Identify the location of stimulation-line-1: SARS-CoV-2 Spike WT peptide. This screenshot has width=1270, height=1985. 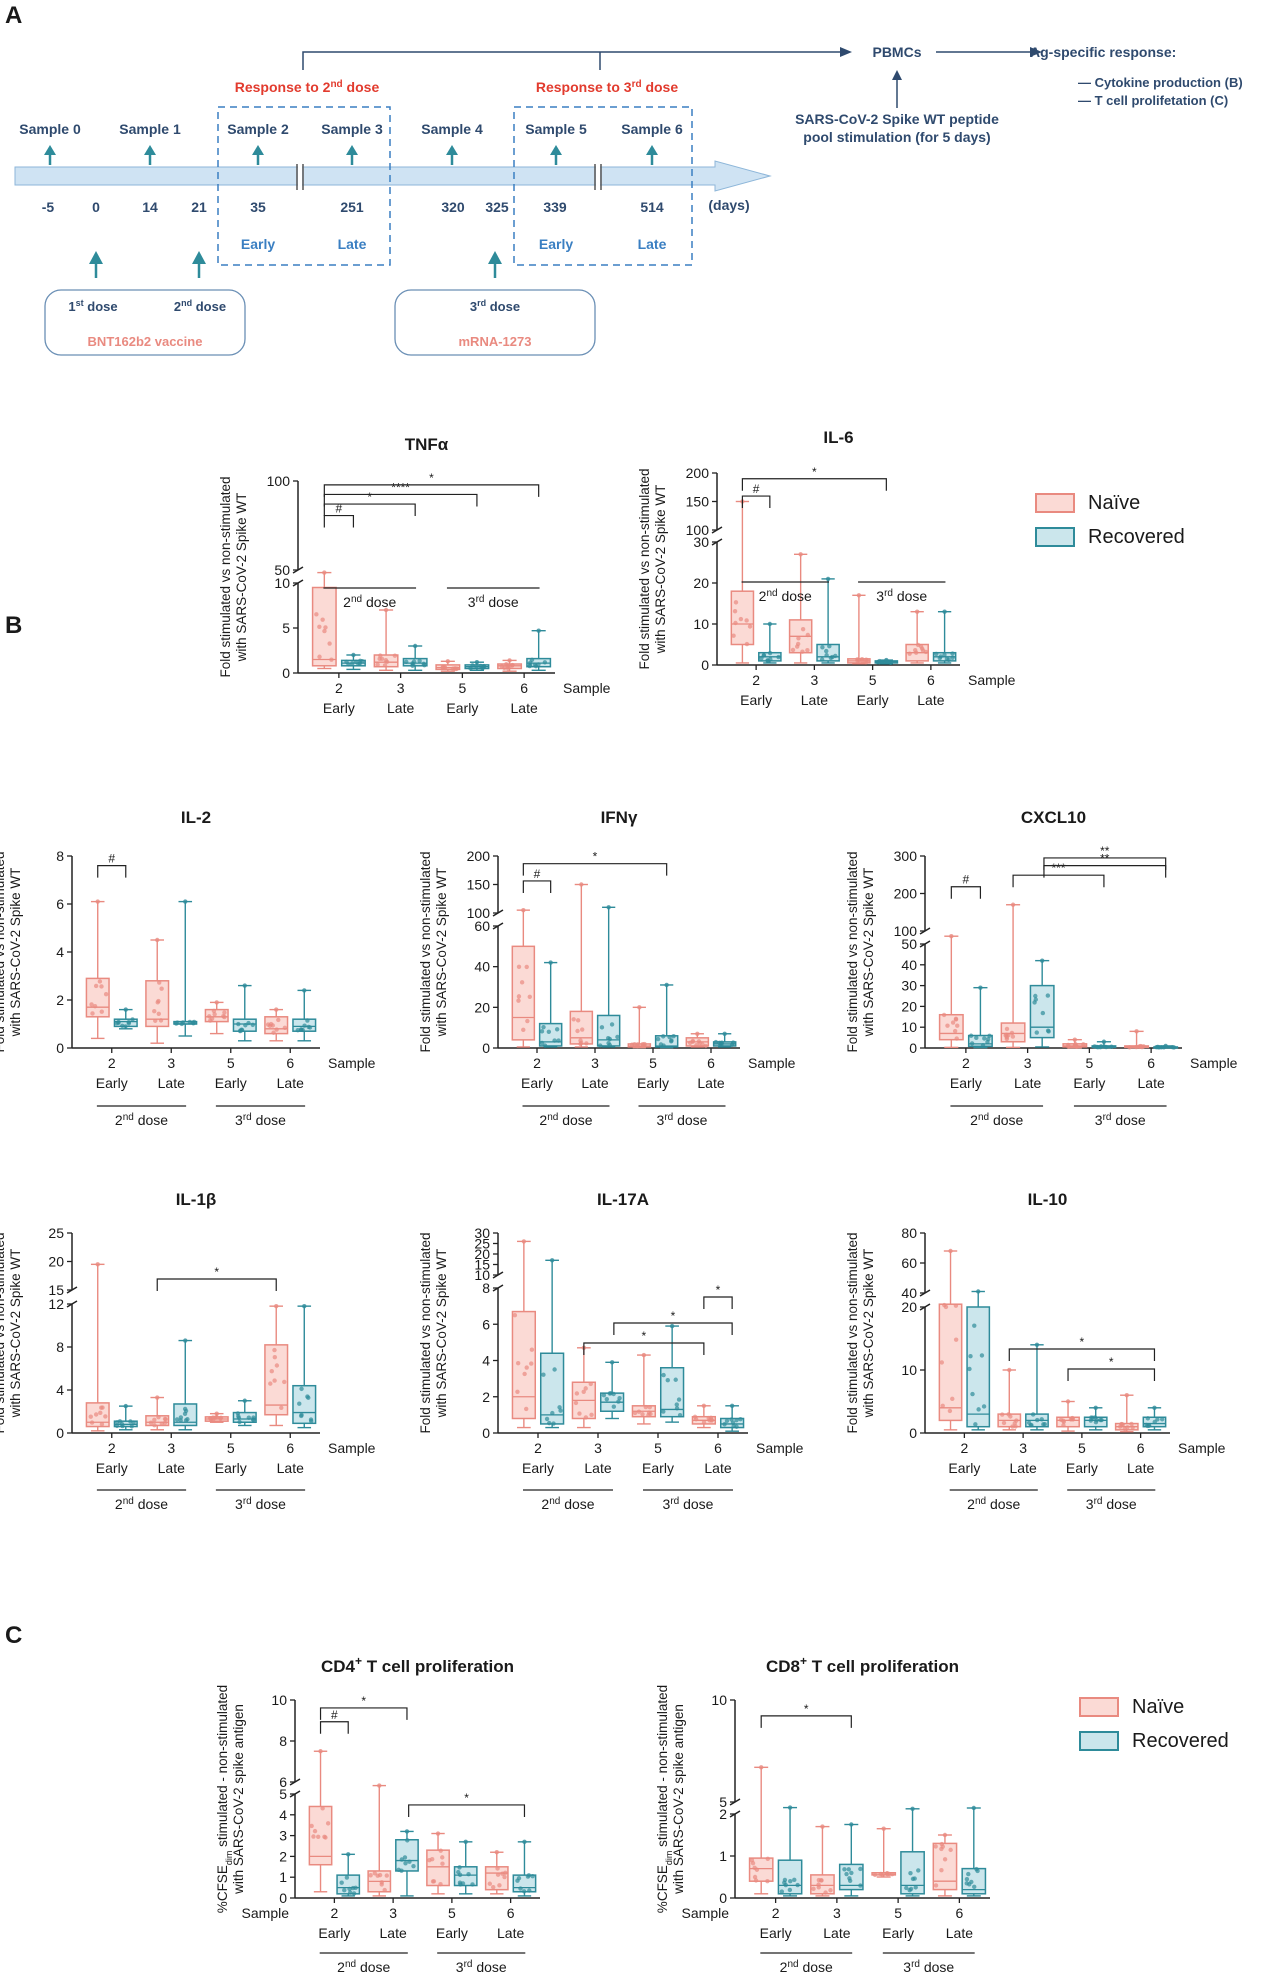
(897, 119).